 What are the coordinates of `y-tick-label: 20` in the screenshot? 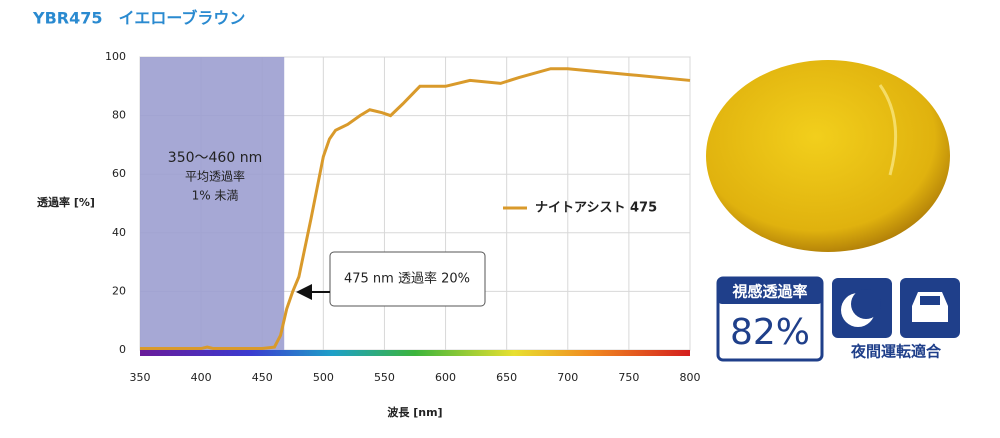 It's located at (119, 290).